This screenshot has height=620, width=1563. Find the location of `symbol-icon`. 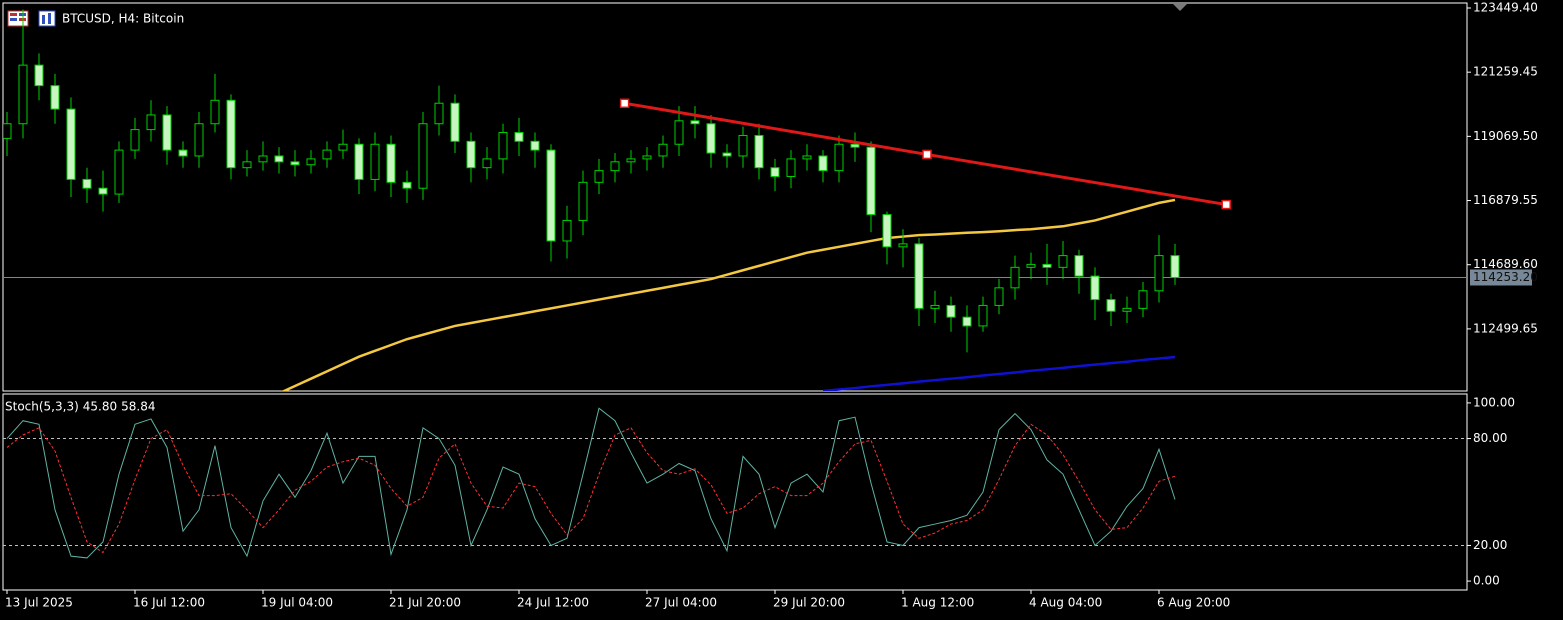

symbol-icon is located at coordinates (18, 18).